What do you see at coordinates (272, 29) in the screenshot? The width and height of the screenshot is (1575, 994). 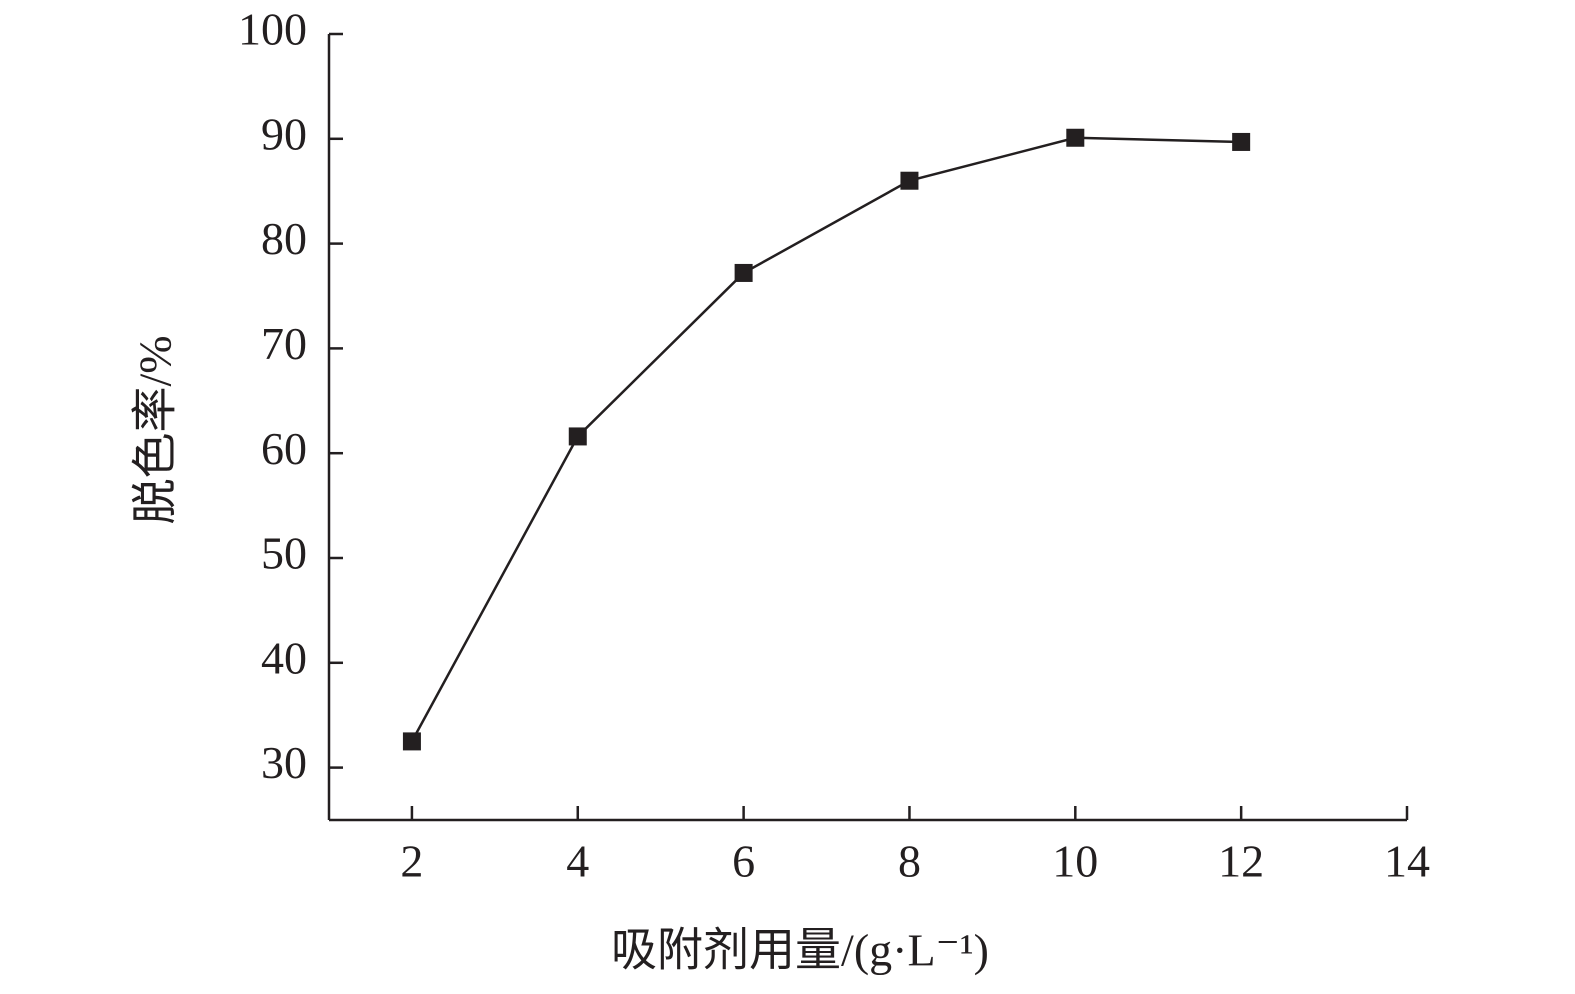 I see `y-tick-label: 100` at bounding box center [272, 29].